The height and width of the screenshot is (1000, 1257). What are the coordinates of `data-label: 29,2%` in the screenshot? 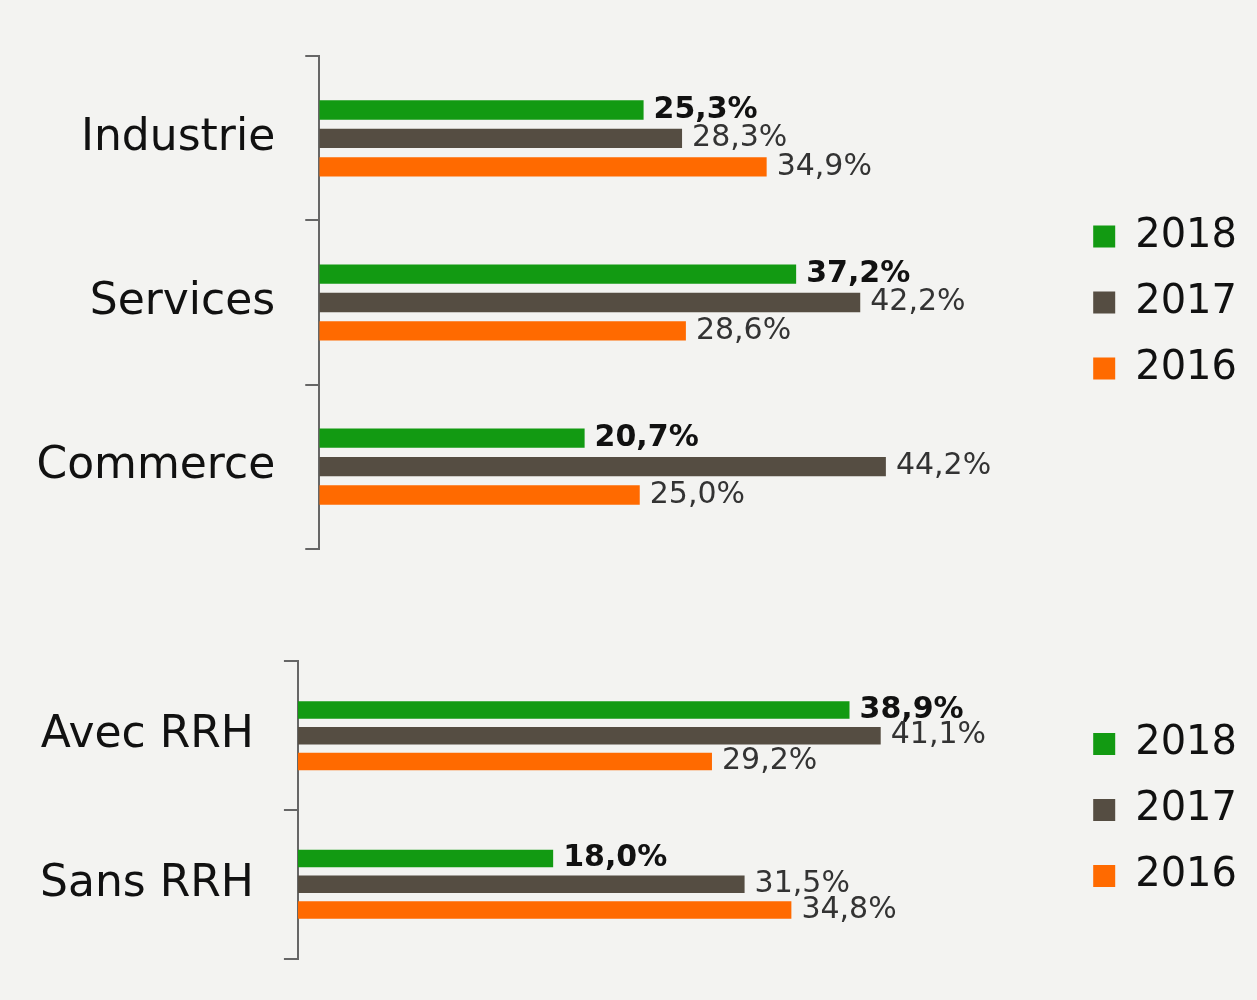 It's located at (769, 759).